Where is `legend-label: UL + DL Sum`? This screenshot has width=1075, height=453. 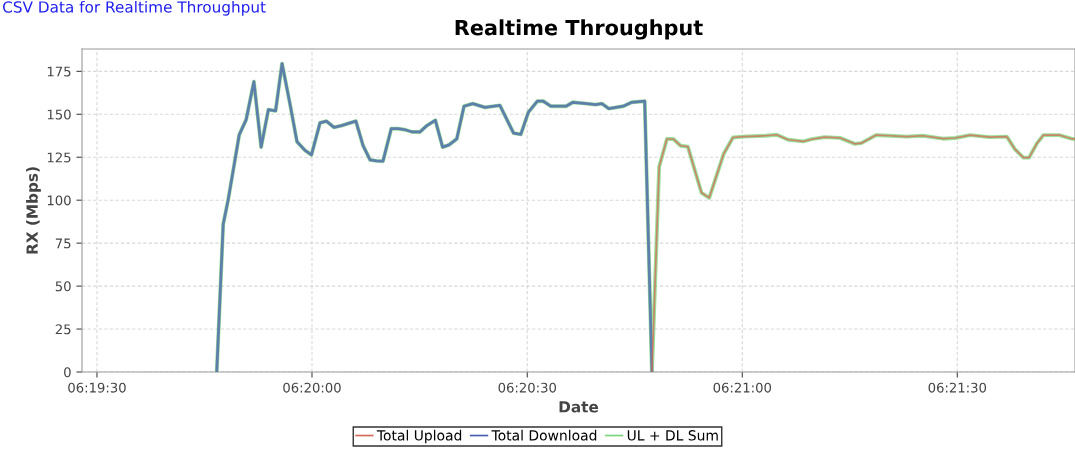 legend-label: UL + DL Sum is located at coordinates (672, 435).